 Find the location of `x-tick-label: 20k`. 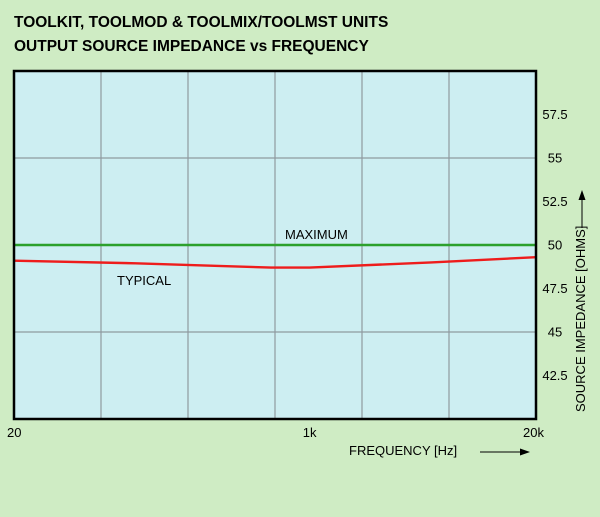

x-tick-label: 20k is located at coordinates (533, 432).